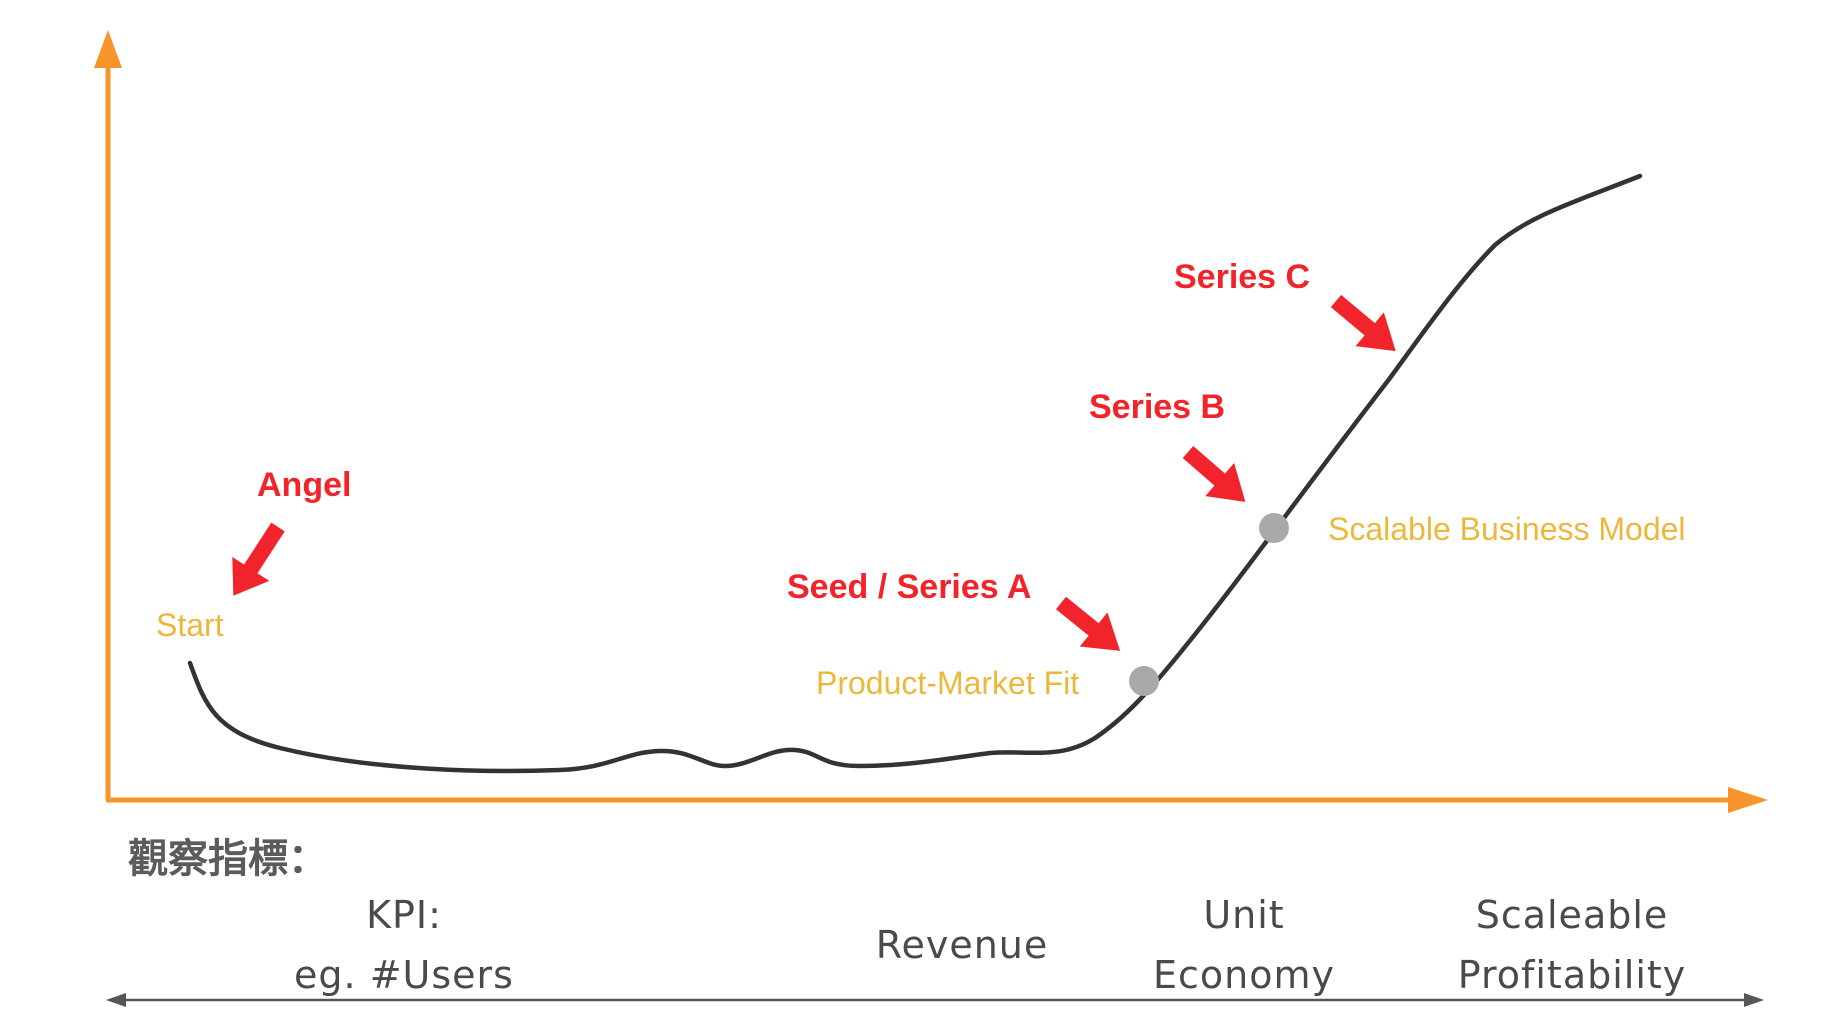 The image size is (1824, 1035). What do you see at coordinates (1088, 623) in the screenshot?
I see `seed-series-a-arrow-icon` at bounding box center [1088, 623].